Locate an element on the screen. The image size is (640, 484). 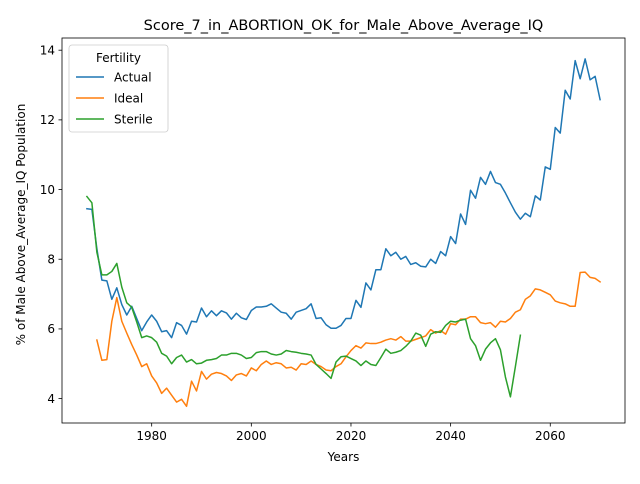
y-tick-label: 10 is located at coordinates (47, 190).